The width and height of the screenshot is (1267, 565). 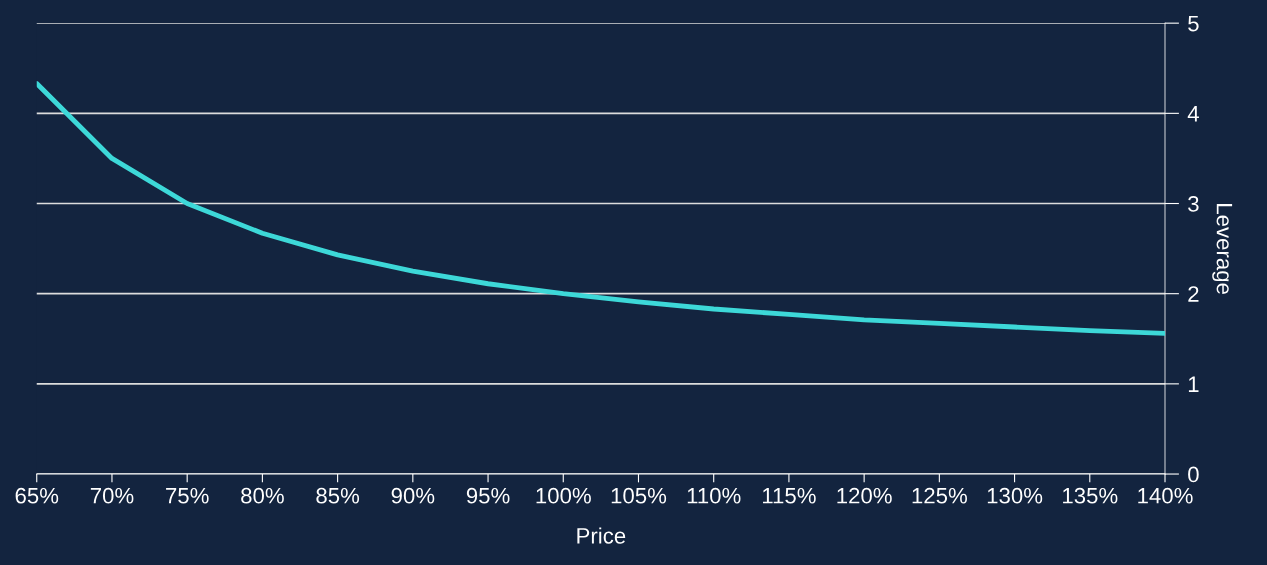 I want to click on y2-tick-label: 2, so click(x=1193, y=294).